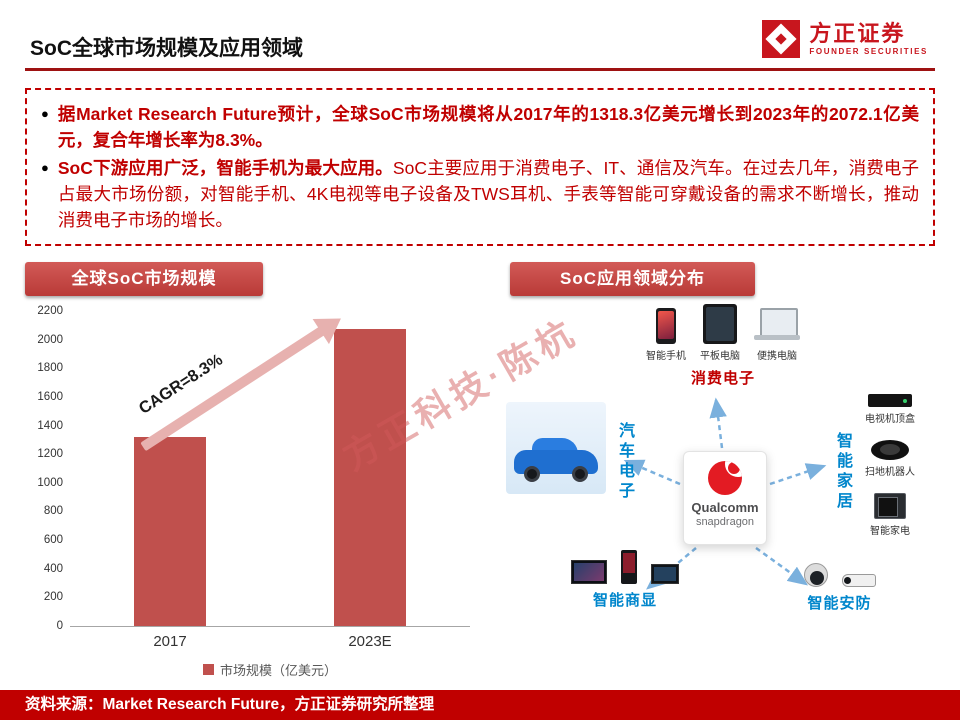  I want to click on header-divider, so click(480, 69).